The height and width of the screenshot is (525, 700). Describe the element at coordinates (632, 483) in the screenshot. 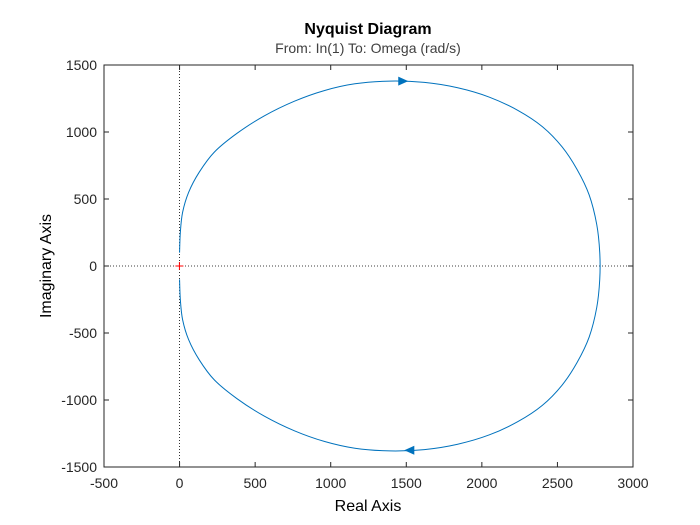

I see `x-tick-label: 3000` at that location.